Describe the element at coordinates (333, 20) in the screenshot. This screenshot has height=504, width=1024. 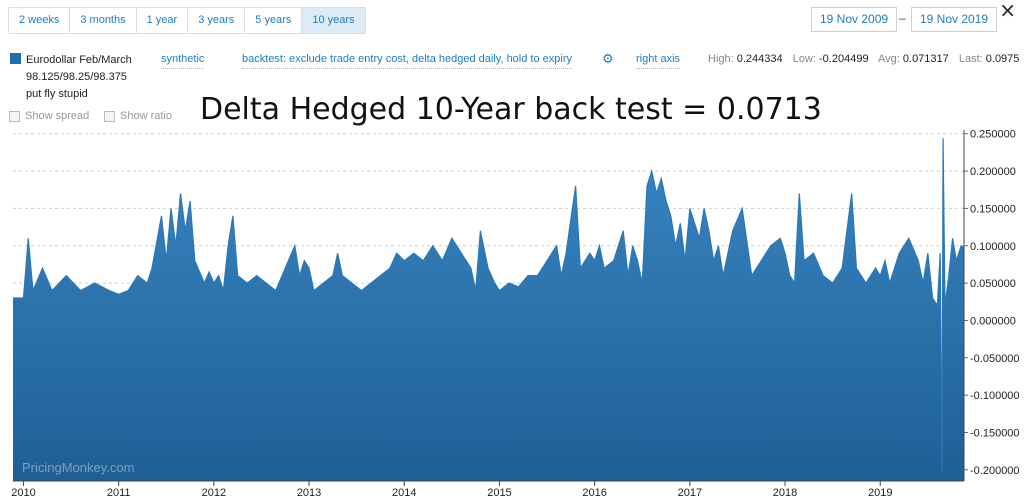
I see `range-10-years-button: 10 years` at that location.